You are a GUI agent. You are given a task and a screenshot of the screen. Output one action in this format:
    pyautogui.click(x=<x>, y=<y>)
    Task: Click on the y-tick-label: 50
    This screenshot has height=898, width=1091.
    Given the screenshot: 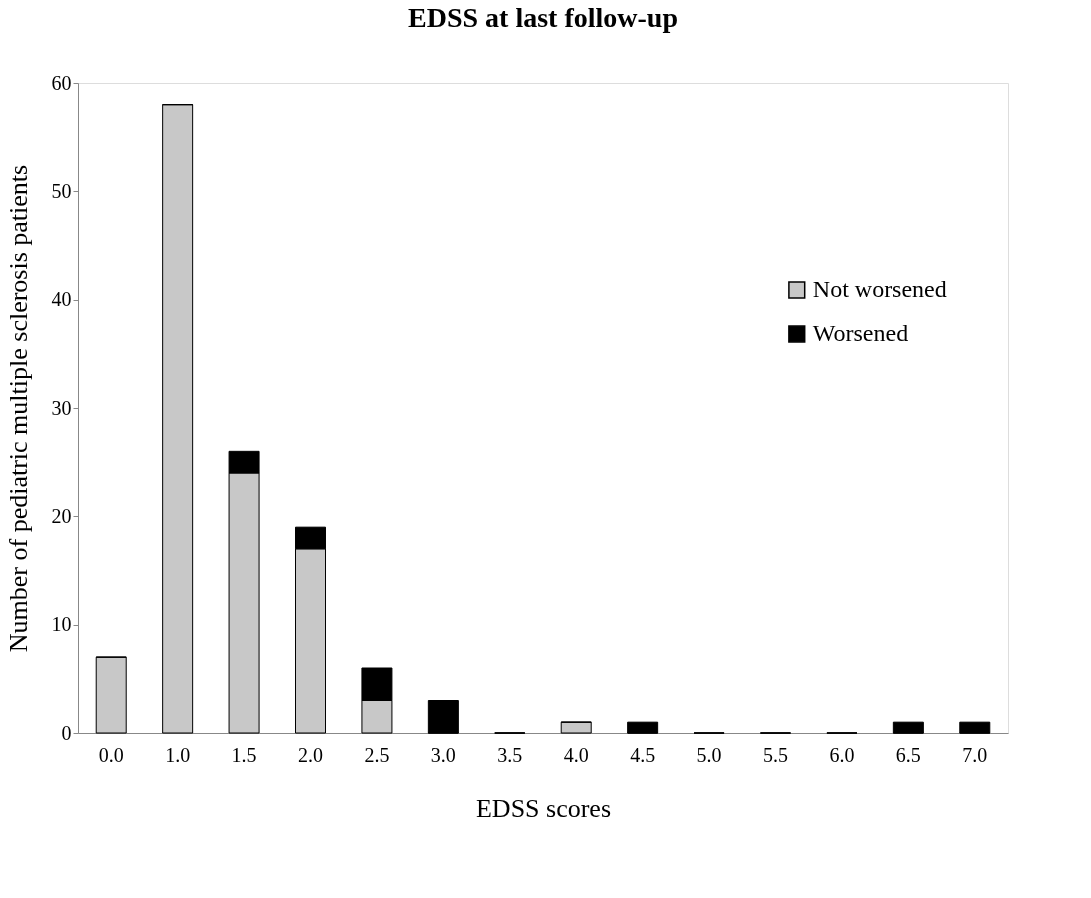 What is the action you would take?
    pyautogui.click(x=61, y=190)
    